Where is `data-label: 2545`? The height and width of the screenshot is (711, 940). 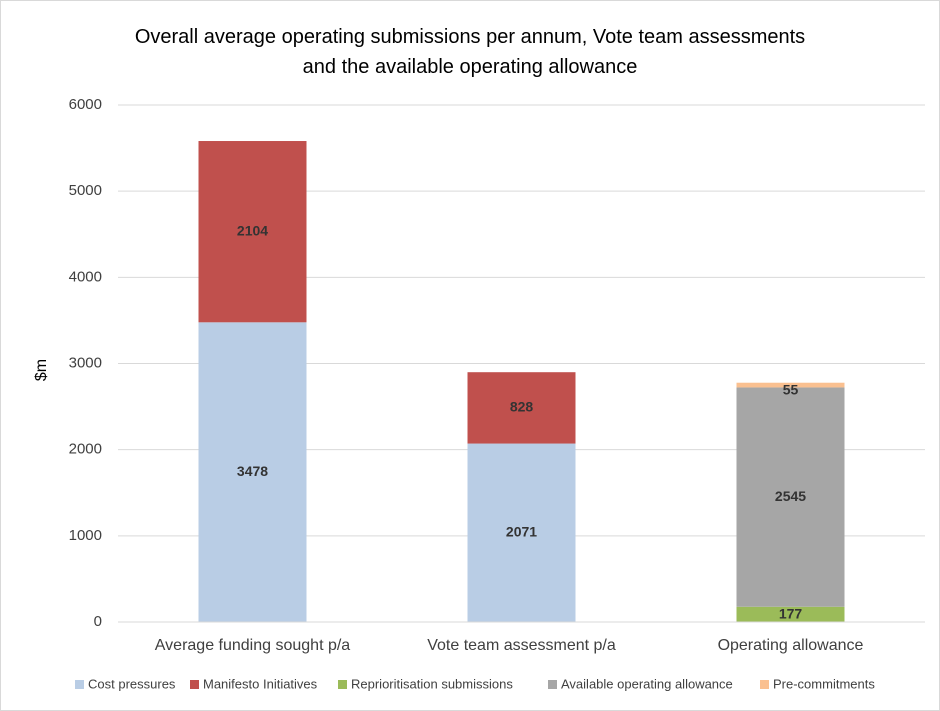 data-label: 2545 is located at coordinates (790, 496).